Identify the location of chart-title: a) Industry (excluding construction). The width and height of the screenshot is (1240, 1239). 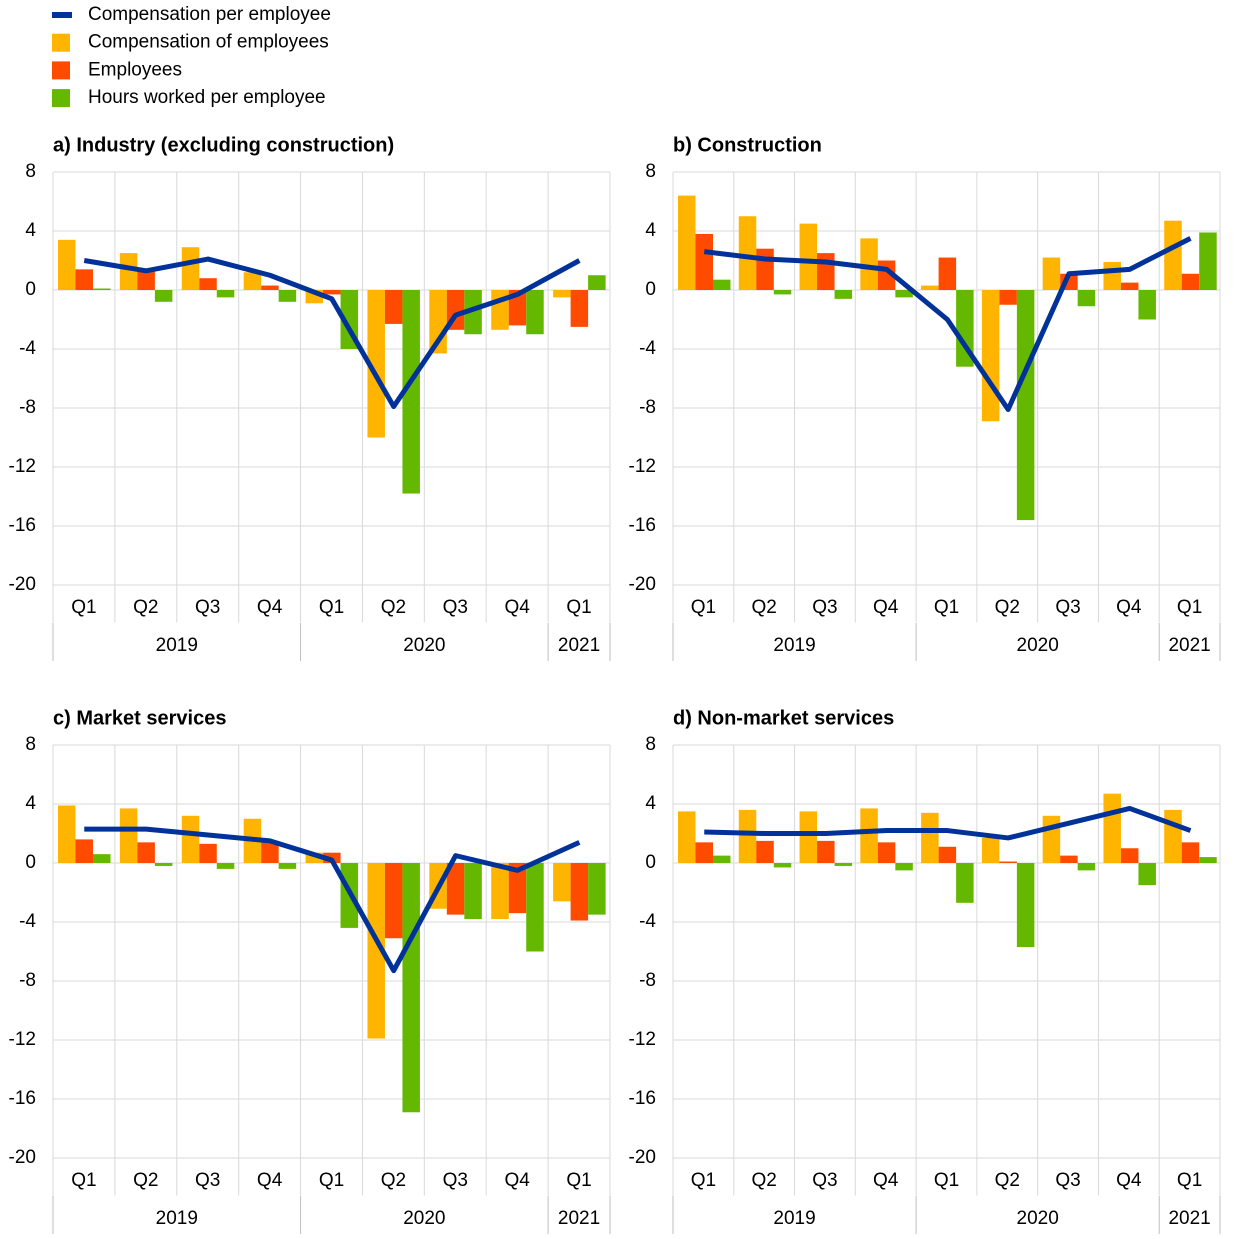
(223, 145).